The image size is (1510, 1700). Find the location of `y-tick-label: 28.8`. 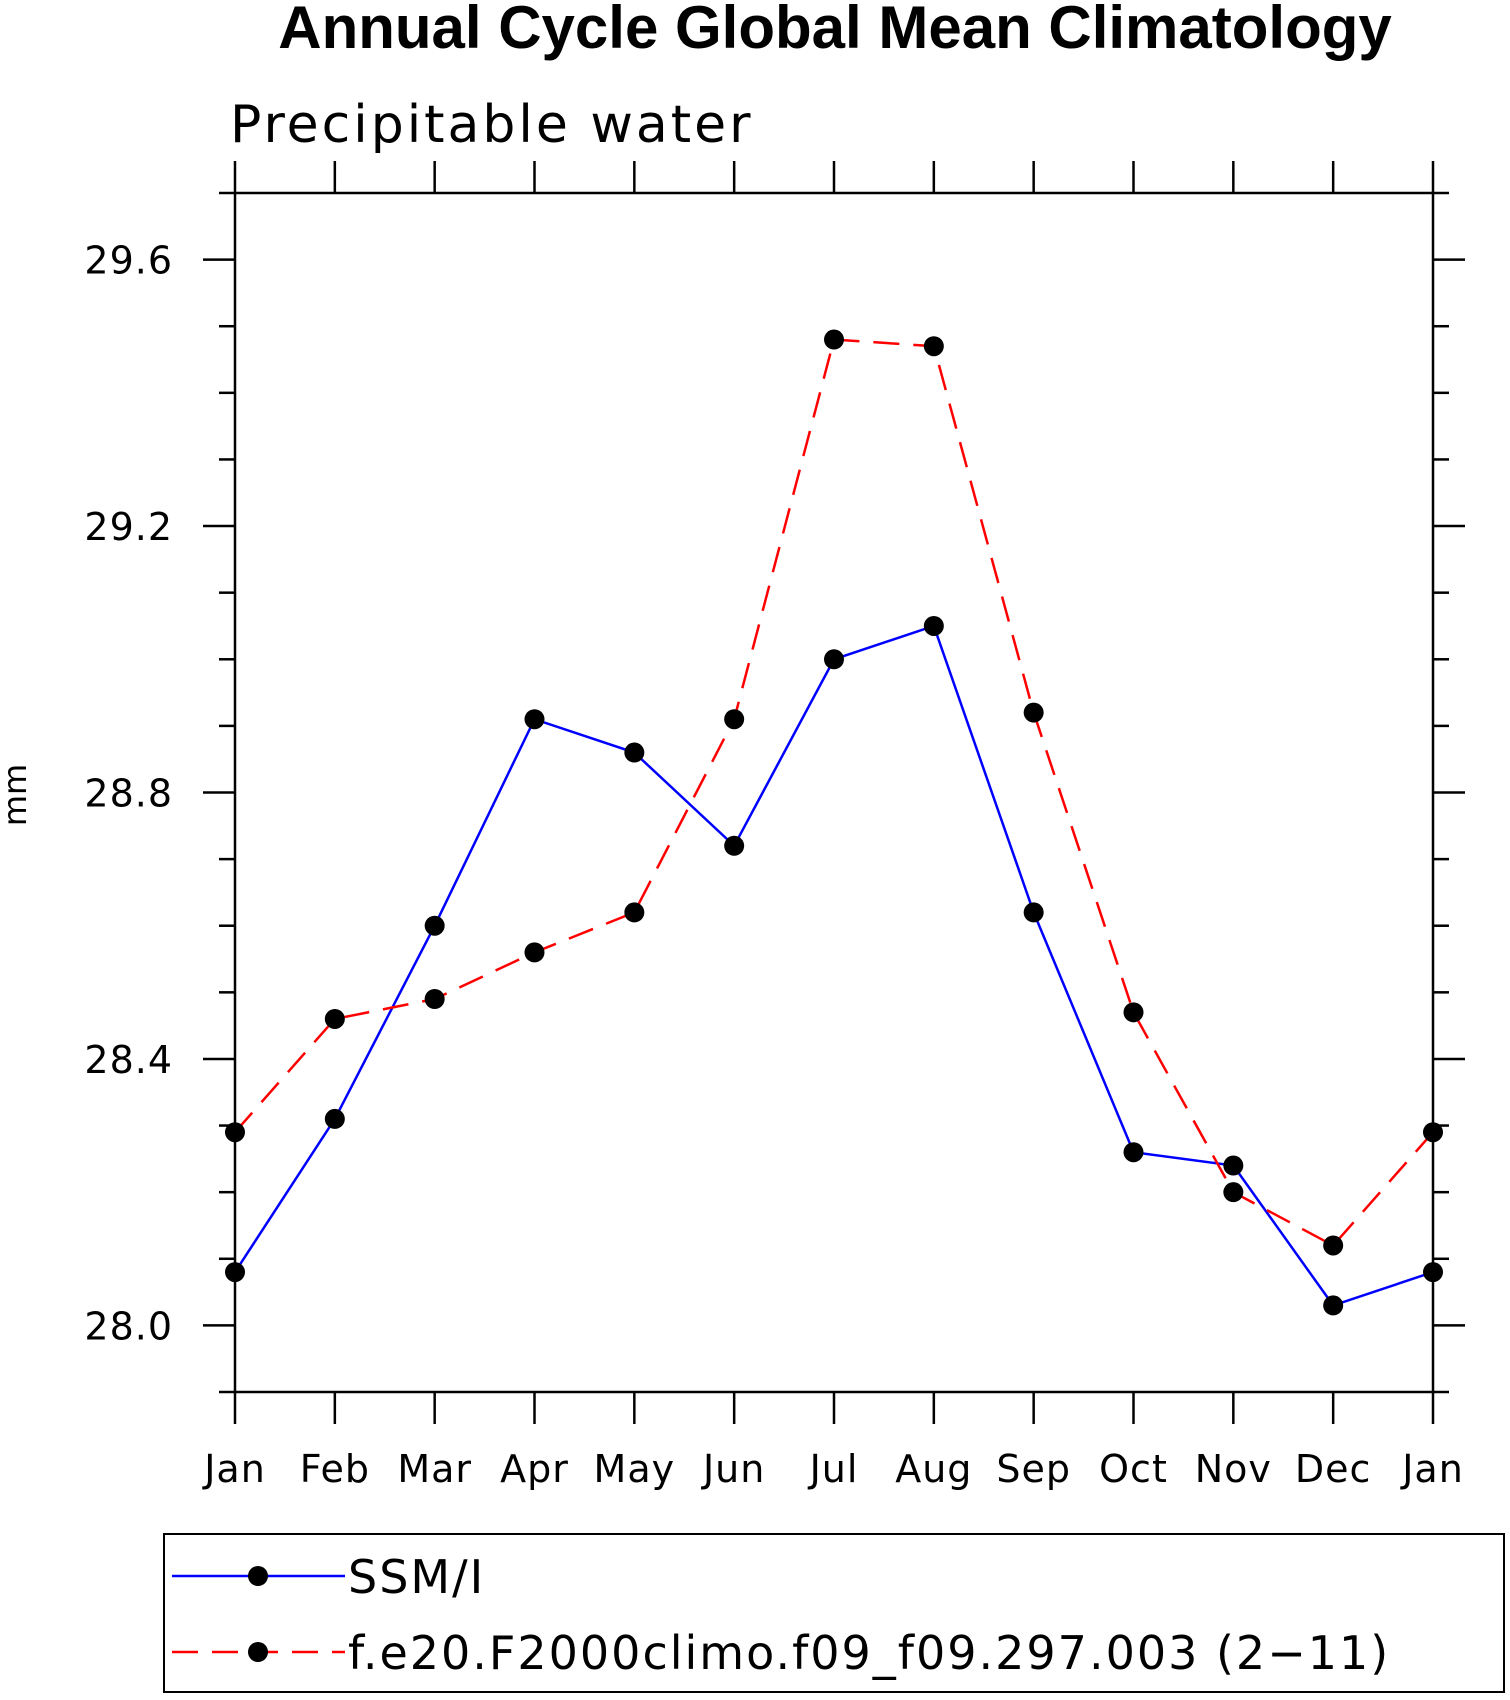

y-tick-label: 28.8 is located at coordinates (128, 794).